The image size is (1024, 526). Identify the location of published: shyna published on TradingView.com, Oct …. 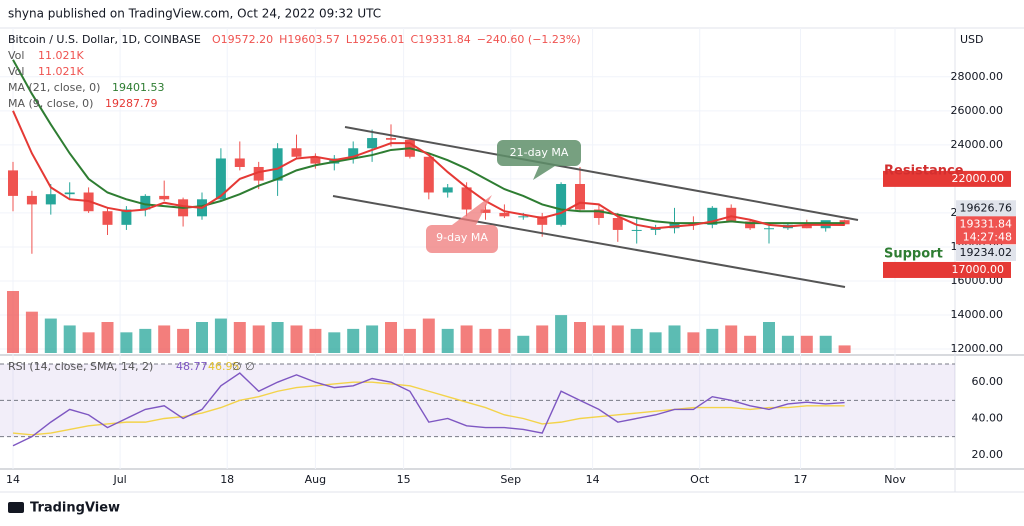
(194, 14).